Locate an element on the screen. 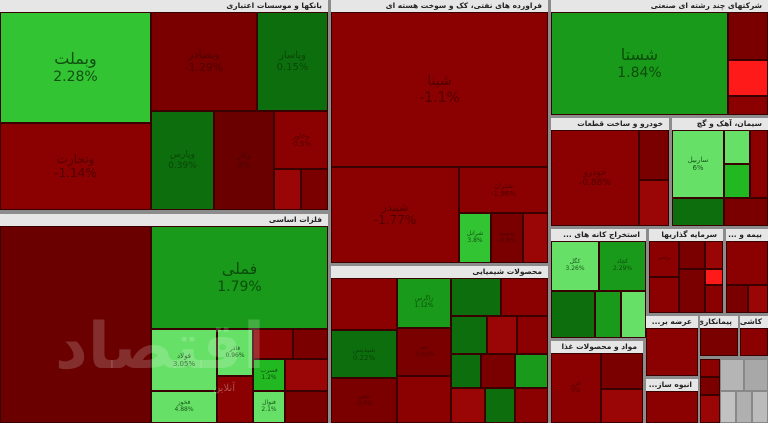  tile-misc-f is located at coordinates (728, 407).